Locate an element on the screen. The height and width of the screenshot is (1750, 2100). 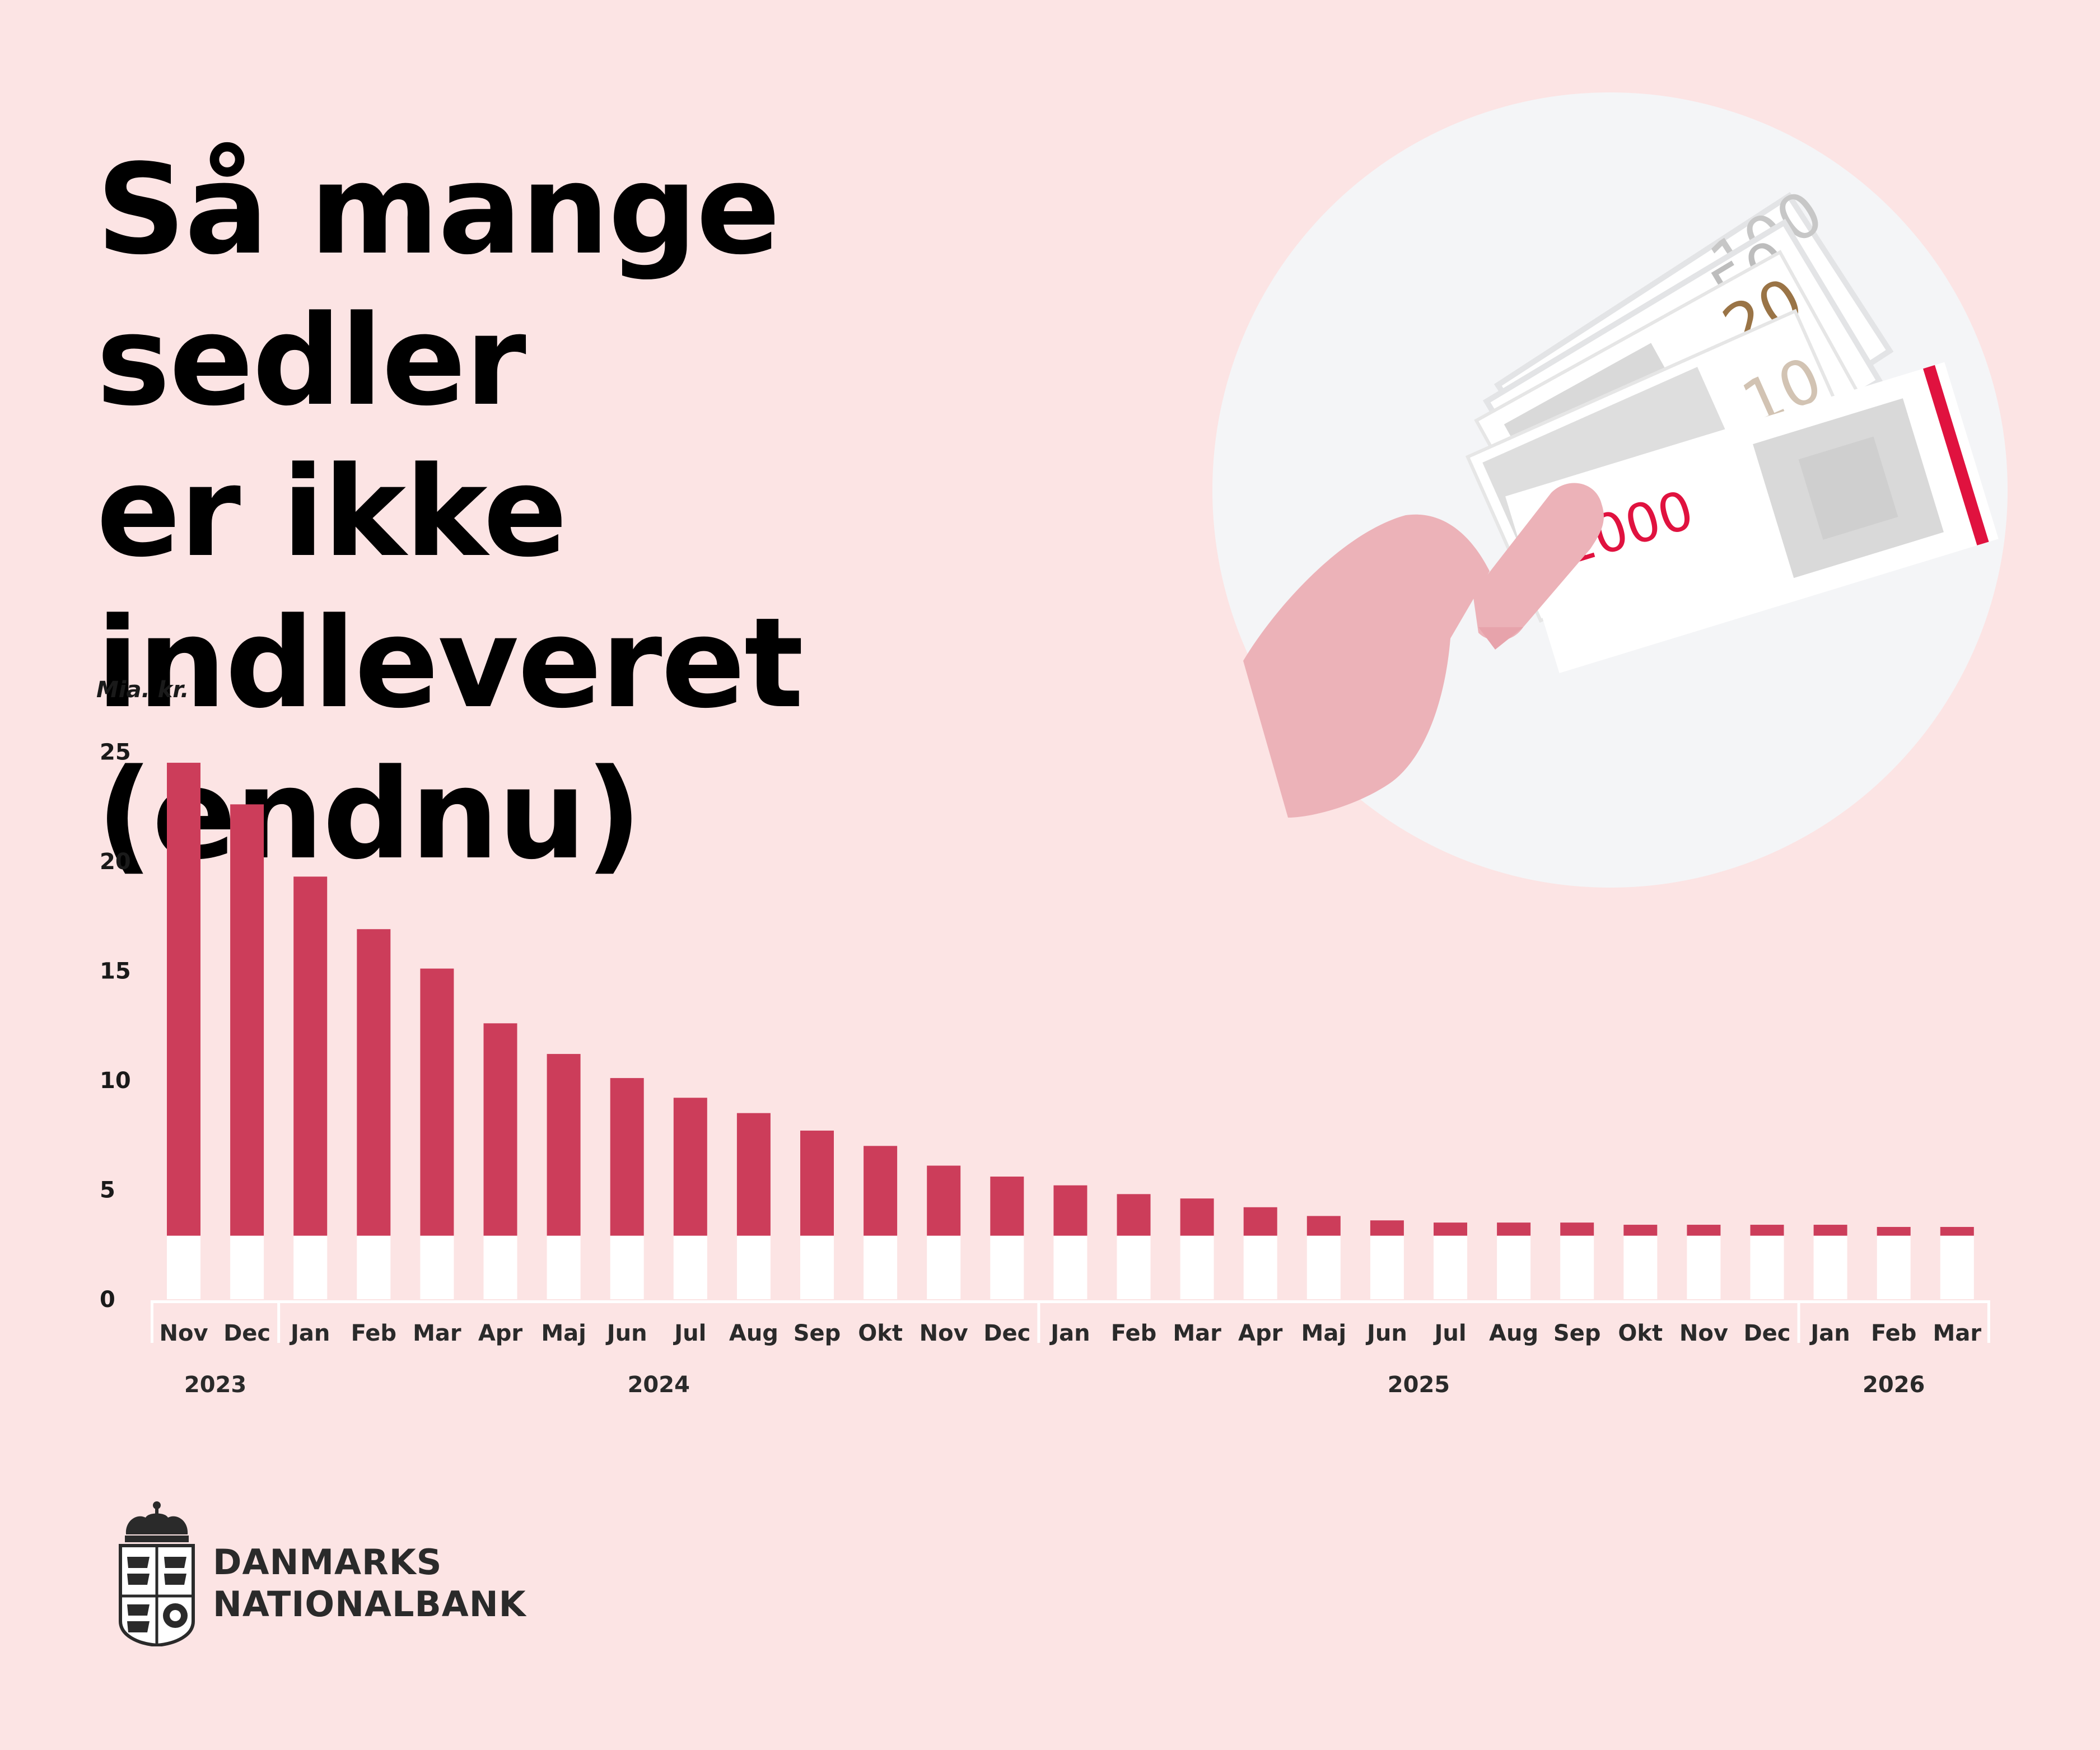
y-tick-label: 25 is located at coordinates (116, 753).